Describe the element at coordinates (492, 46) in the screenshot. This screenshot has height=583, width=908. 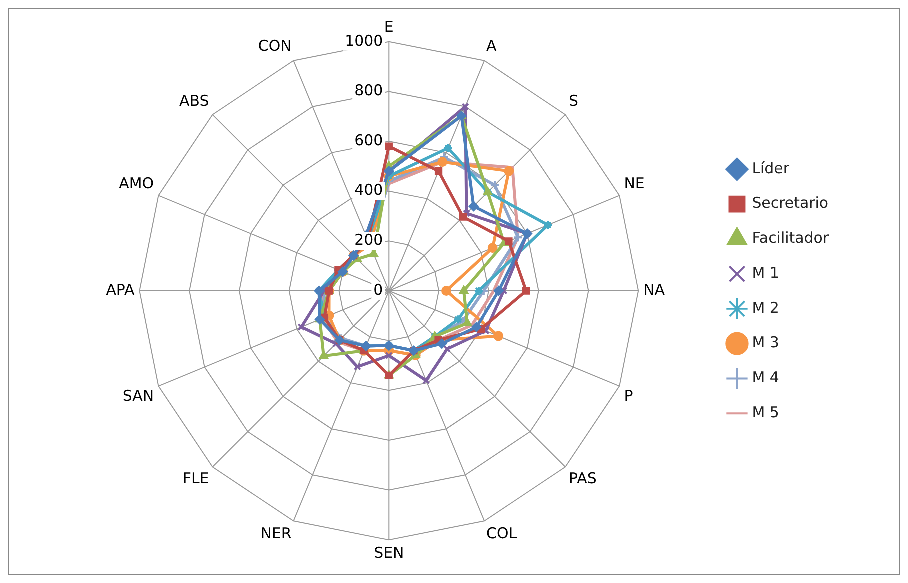
I see `spoke-label: A` at that location.